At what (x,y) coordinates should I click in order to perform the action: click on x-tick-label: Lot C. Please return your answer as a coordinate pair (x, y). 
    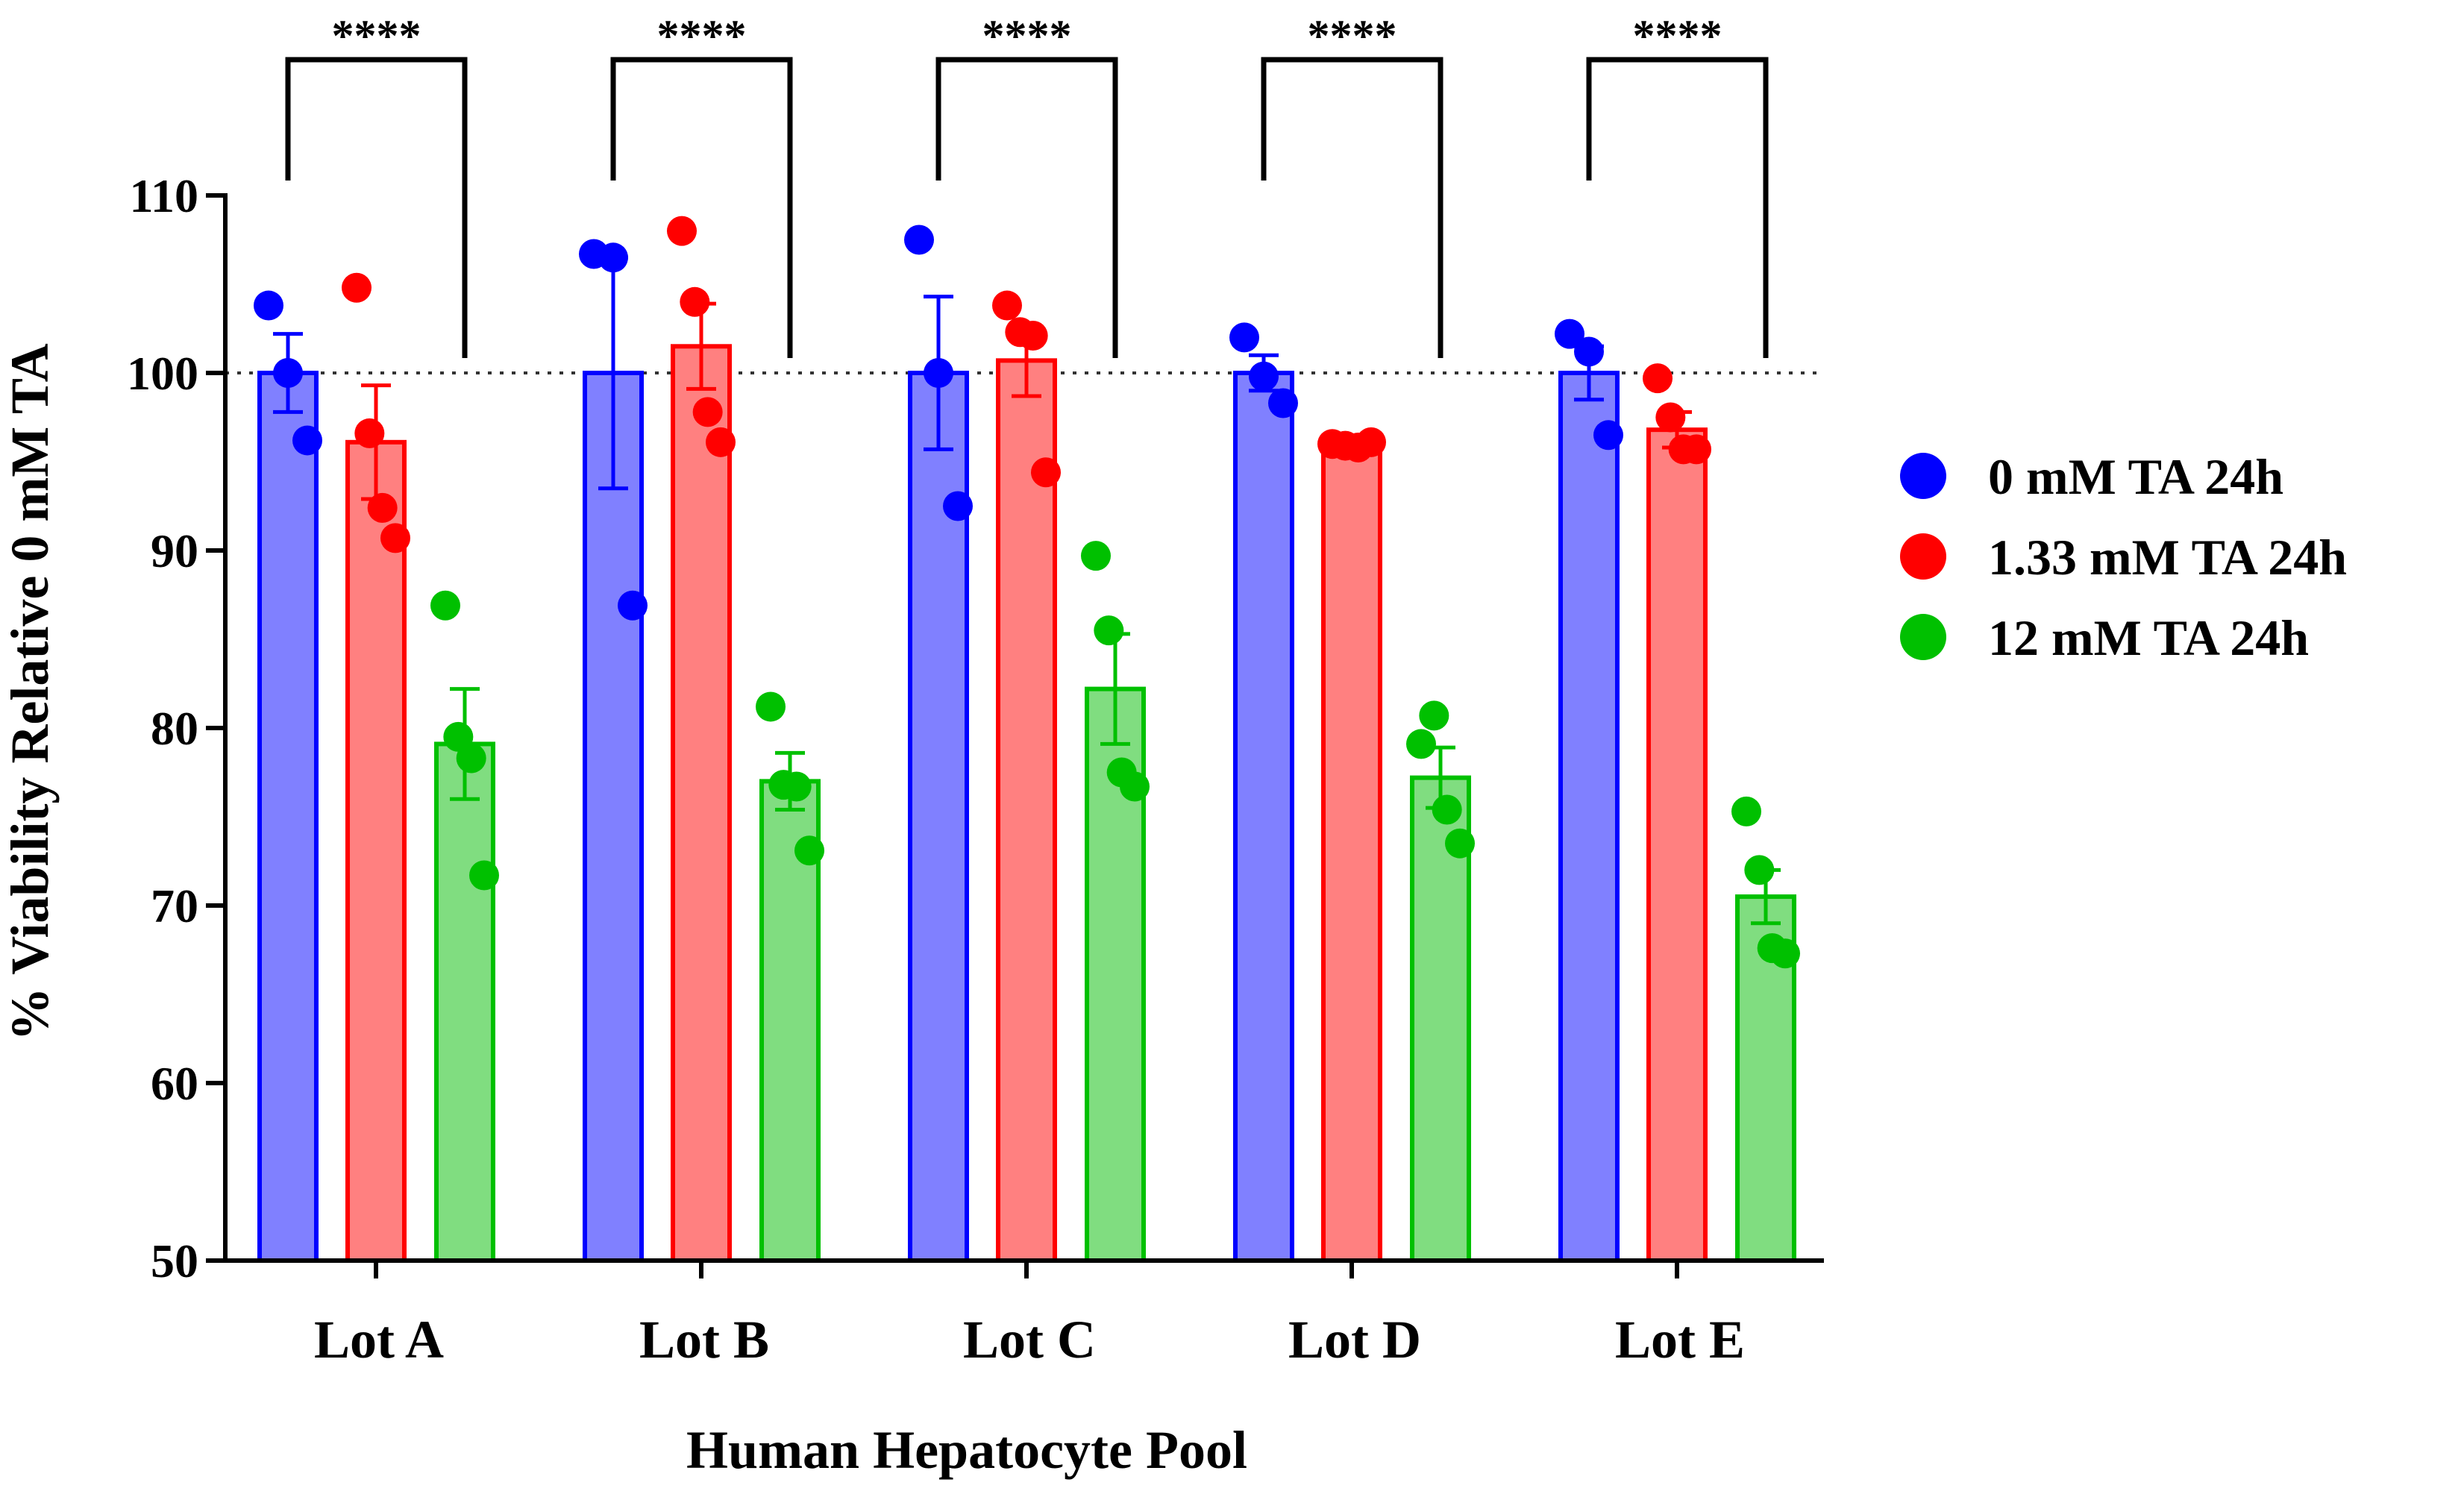
    Looking at the image, I should click on (1029, 1339).